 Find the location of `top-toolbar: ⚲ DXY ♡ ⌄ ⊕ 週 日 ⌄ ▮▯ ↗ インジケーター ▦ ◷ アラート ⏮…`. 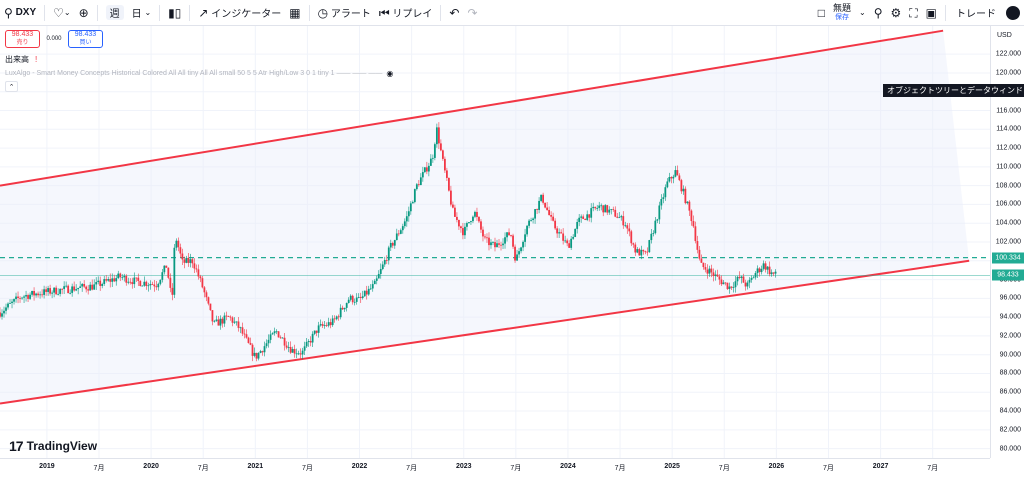

top-toolbar: ⚲ DXY ♡ ⌄ ⊕ 週 日 ⌄ ▮▯ ↗ インジケーター ▦ ◷ アラート ⏮… is located at coordinates (512, 13).